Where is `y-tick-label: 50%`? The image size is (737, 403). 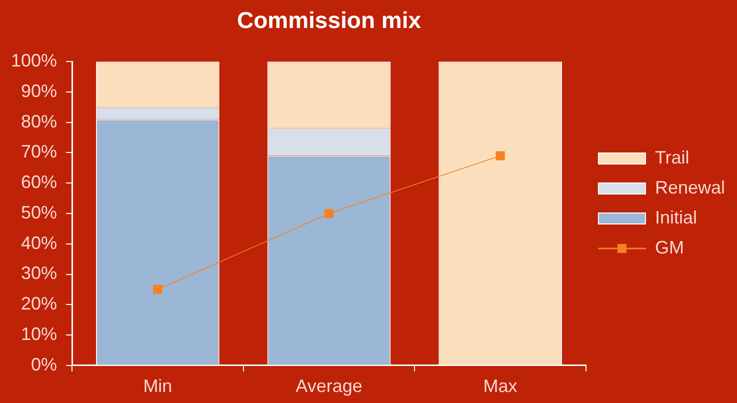 y-tick-label: 50% is located at coordinates (39, 212).